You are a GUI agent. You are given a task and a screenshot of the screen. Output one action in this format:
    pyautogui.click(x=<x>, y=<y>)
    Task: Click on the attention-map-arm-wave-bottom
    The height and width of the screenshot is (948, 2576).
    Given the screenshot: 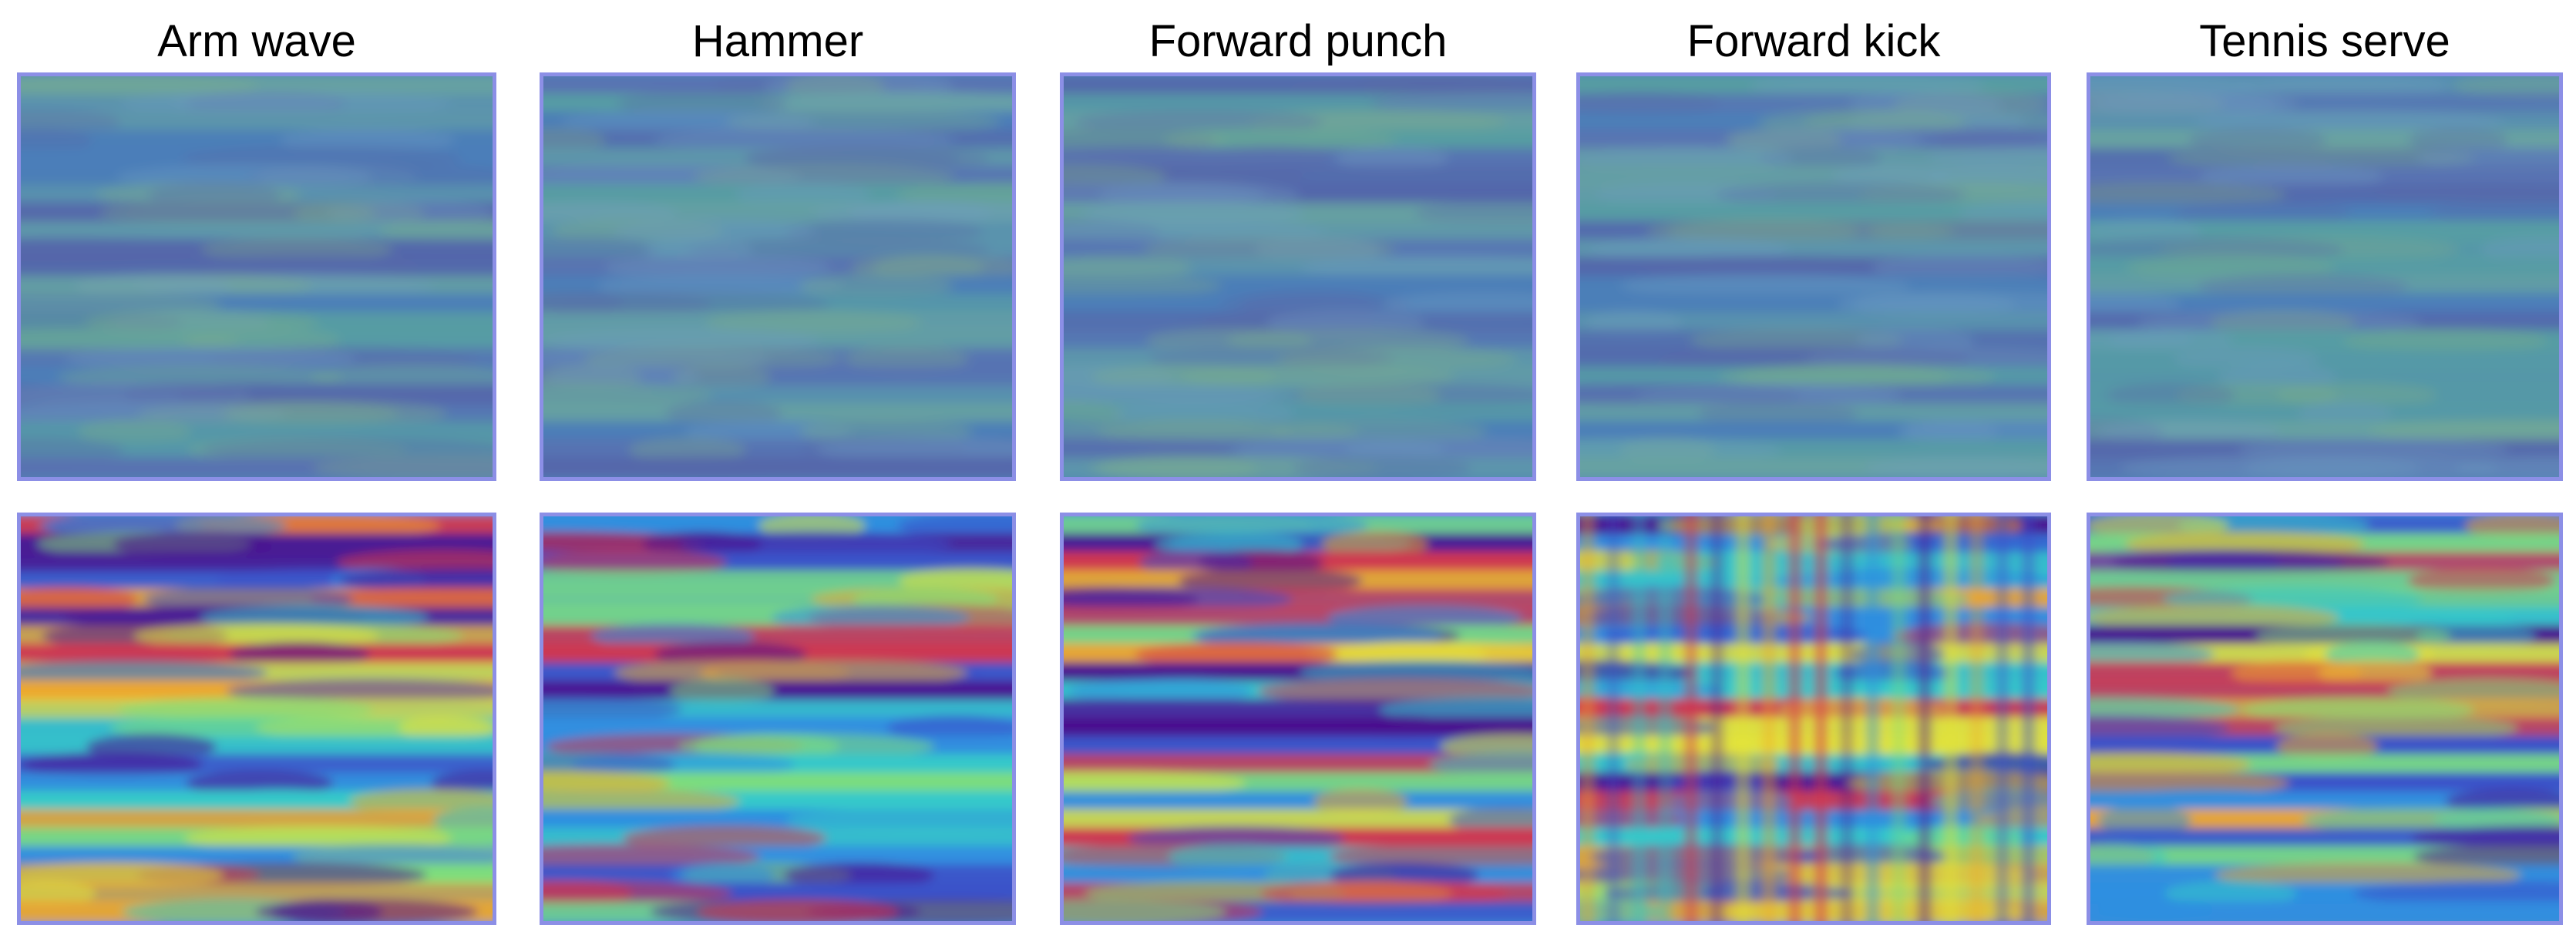 What is the action you would take?
    pyautogui.click(x=256, y=719)
    